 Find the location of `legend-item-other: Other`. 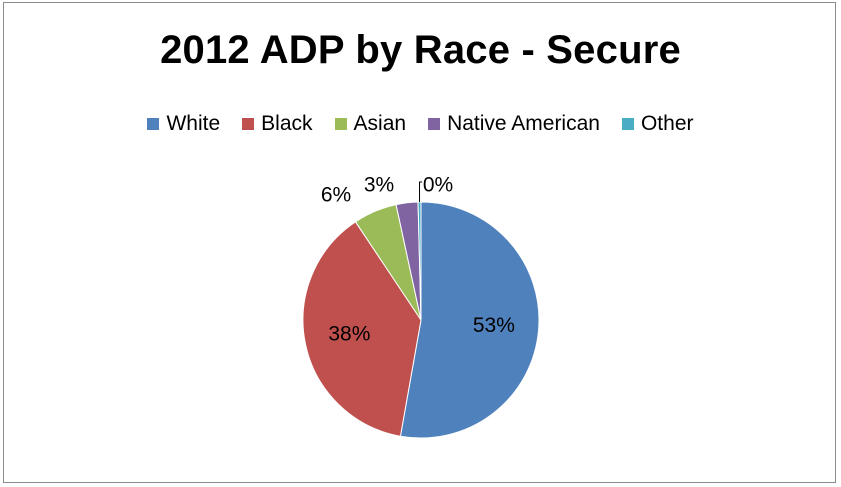

legend-item-other: Other is located at coordinates (657, 124).